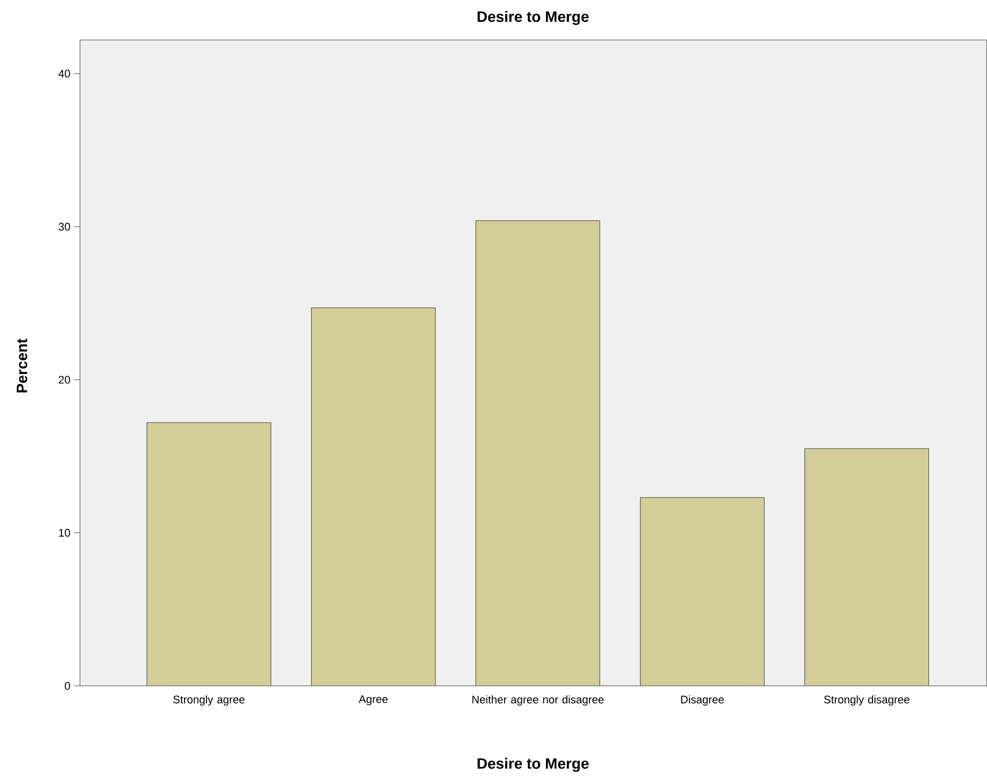 Image resolution: width=987 pixels, height=778 pixels. Describe the element at coordinates (64, 380) in the screenshot. I see `y-tick-label: 20` at that location.